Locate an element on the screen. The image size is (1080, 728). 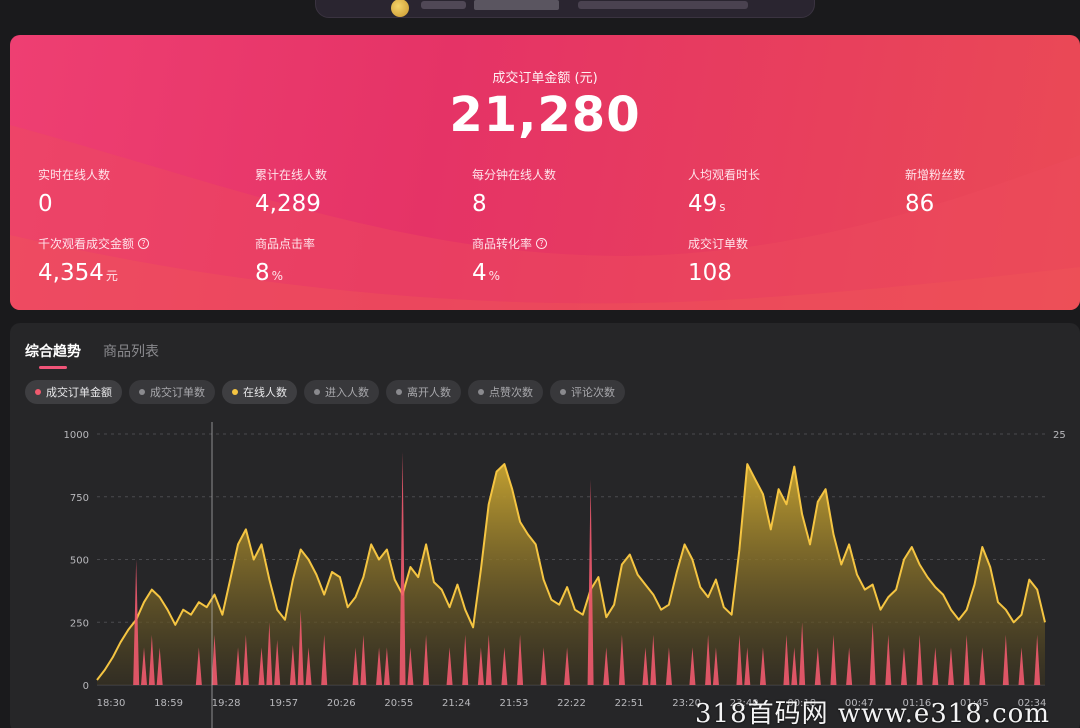
coin-icon is located at coordinates (400, 8).